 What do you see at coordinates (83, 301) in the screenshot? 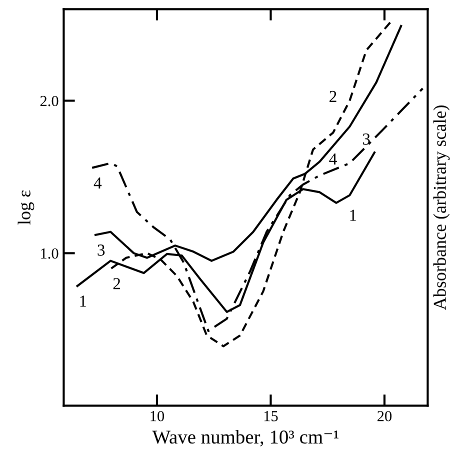
I see `series-label: 1` at bounding box center [83, 301].